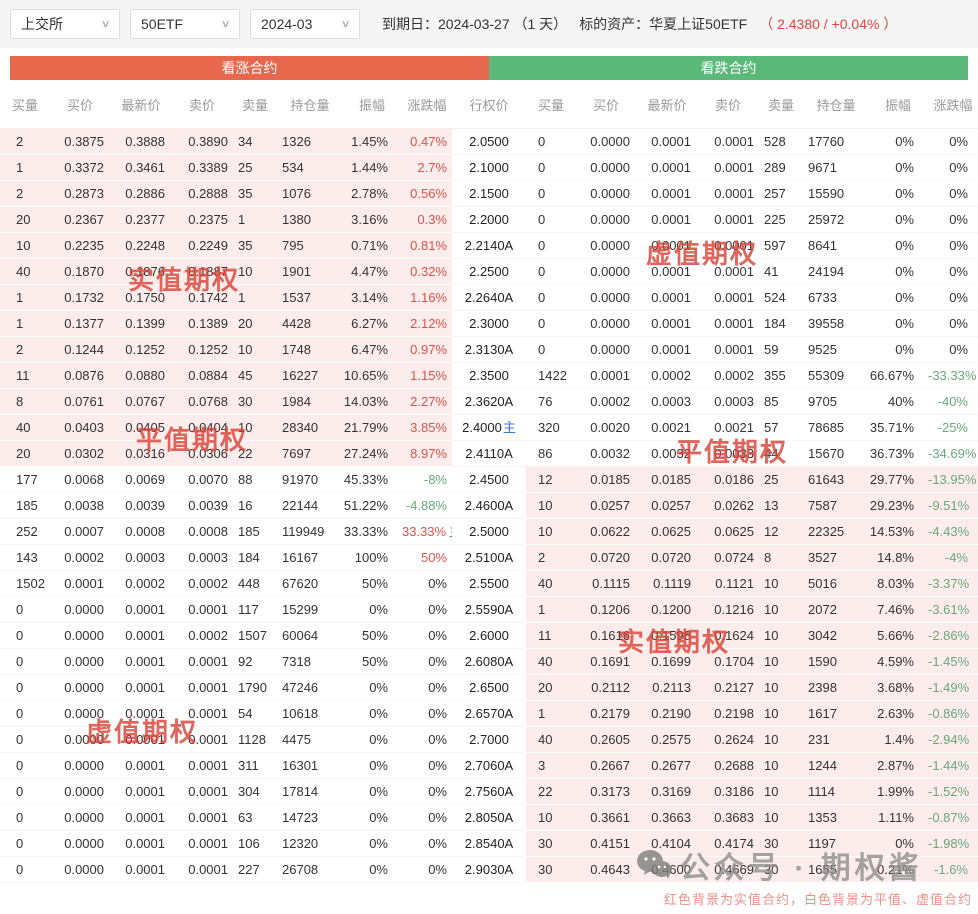 This screenshot has height=914, width=978. Describe the element at coordinates (606, 428) in the screenshot. I see `put-buy-price: 0.0020` at that location.